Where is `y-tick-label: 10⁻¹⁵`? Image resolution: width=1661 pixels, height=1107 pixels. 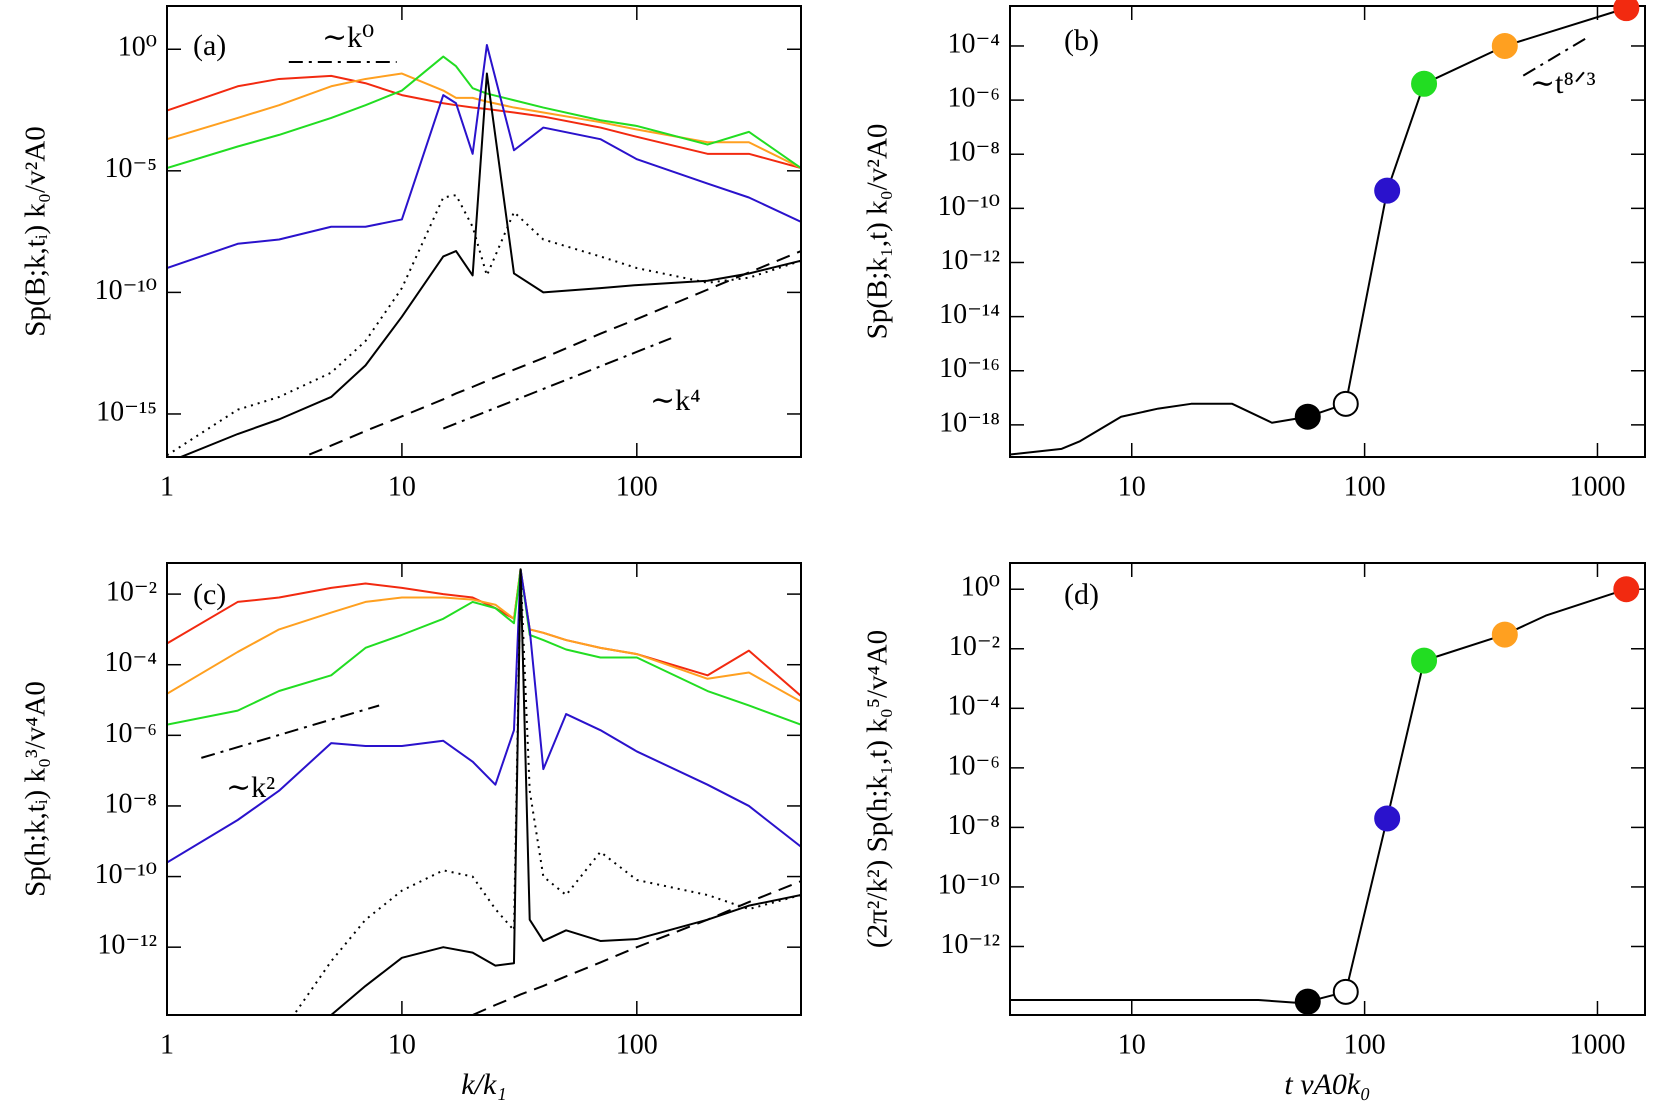 y-tick-label: 10⁻¹⁵ is located at coordinates (126, 411).